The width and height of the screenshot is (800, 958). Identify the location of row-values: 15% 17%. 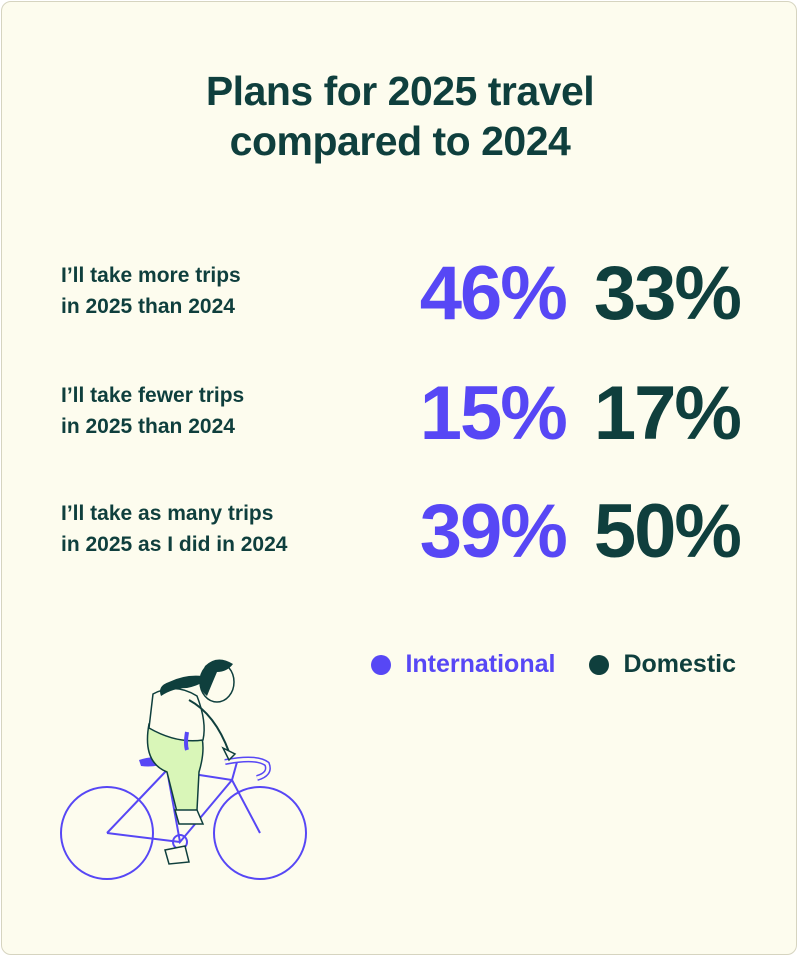
(580, 413).